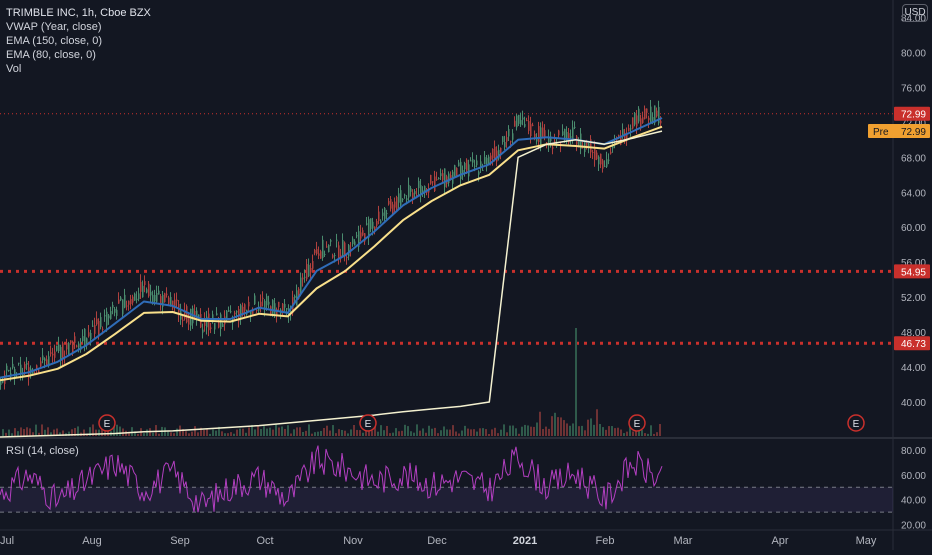 The height and width of the screenshot is (555, 932). What do you see at coordinates (54, 41) in the screenshot?
I see `legend-ema150: EMA (150, close, 0)` at bounding box center [54, 41].